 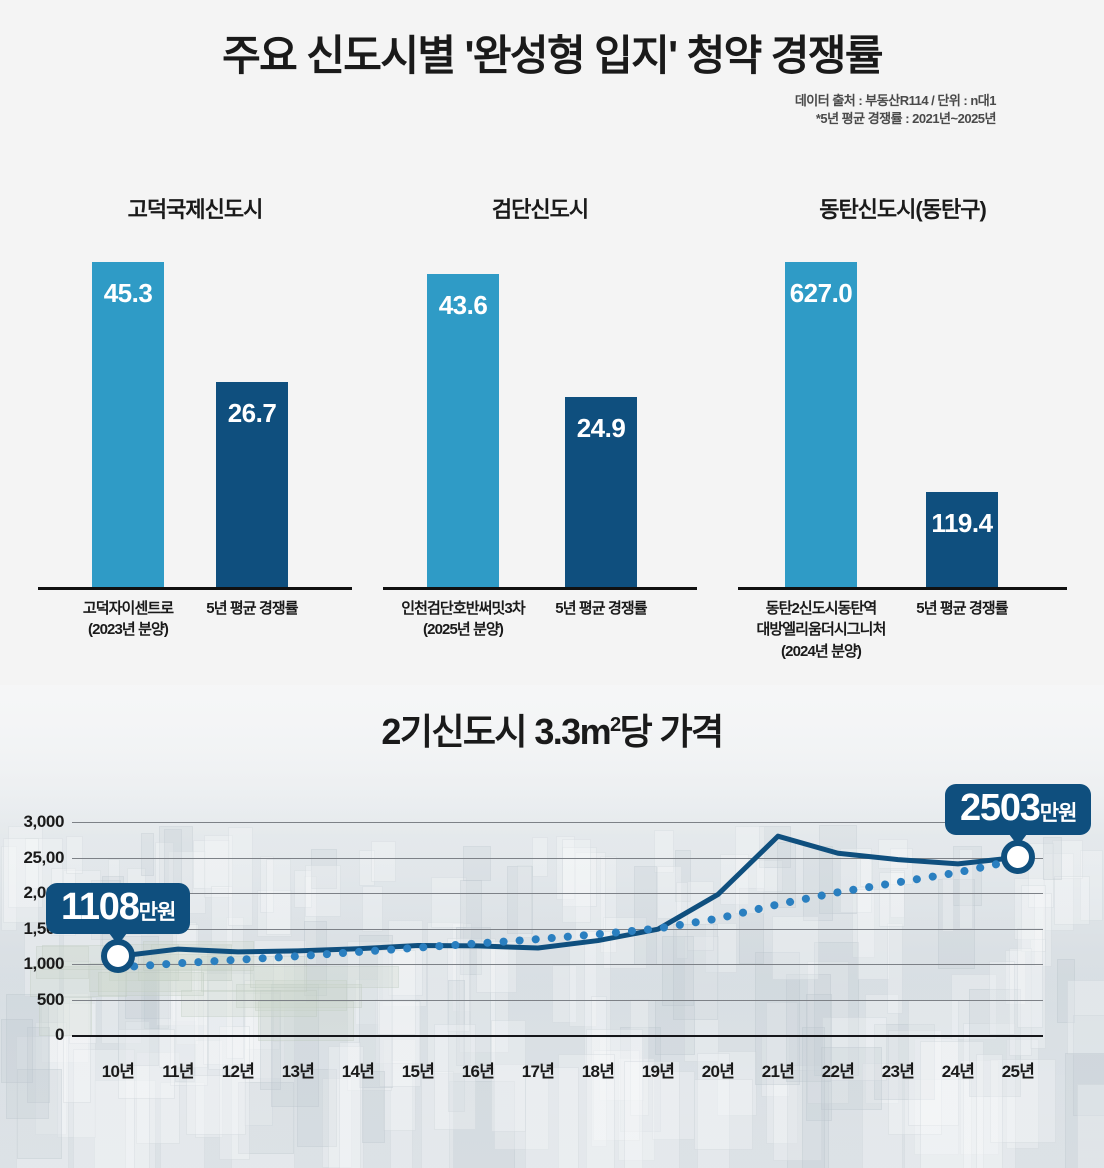 What do you see at coordinates (100, 907) in the screenshot?
I see `callout-value: 1108` at bounding box center [100, 907].